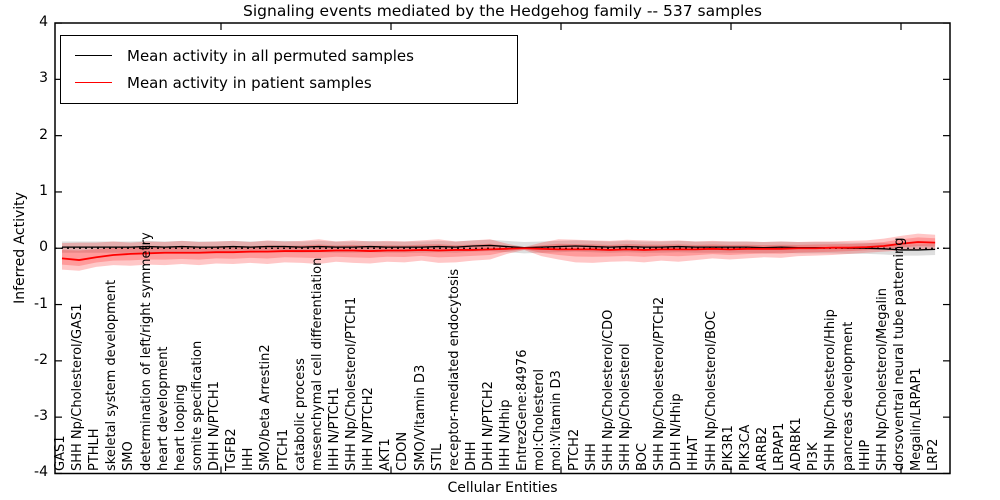 Image resolution: width=1000 pixels, height=500 pixels. Describe the element at coordinates (283, 449) in the screenshot. I see `x-tick-label: PTCH1` at that location.